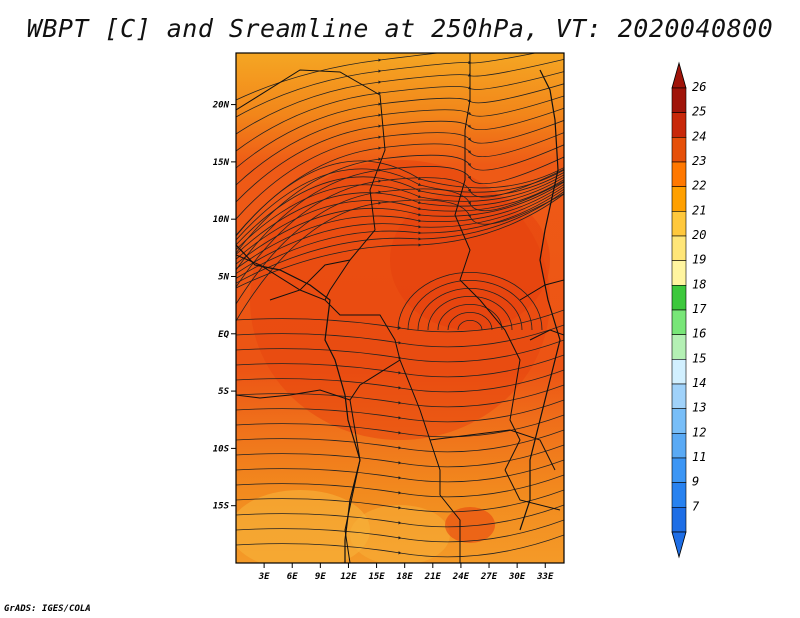 The image size is (800, 618). Describe the element at coordinates (223, 335) in the screenshot. I see `lat-tick-label: EQ` at that location.